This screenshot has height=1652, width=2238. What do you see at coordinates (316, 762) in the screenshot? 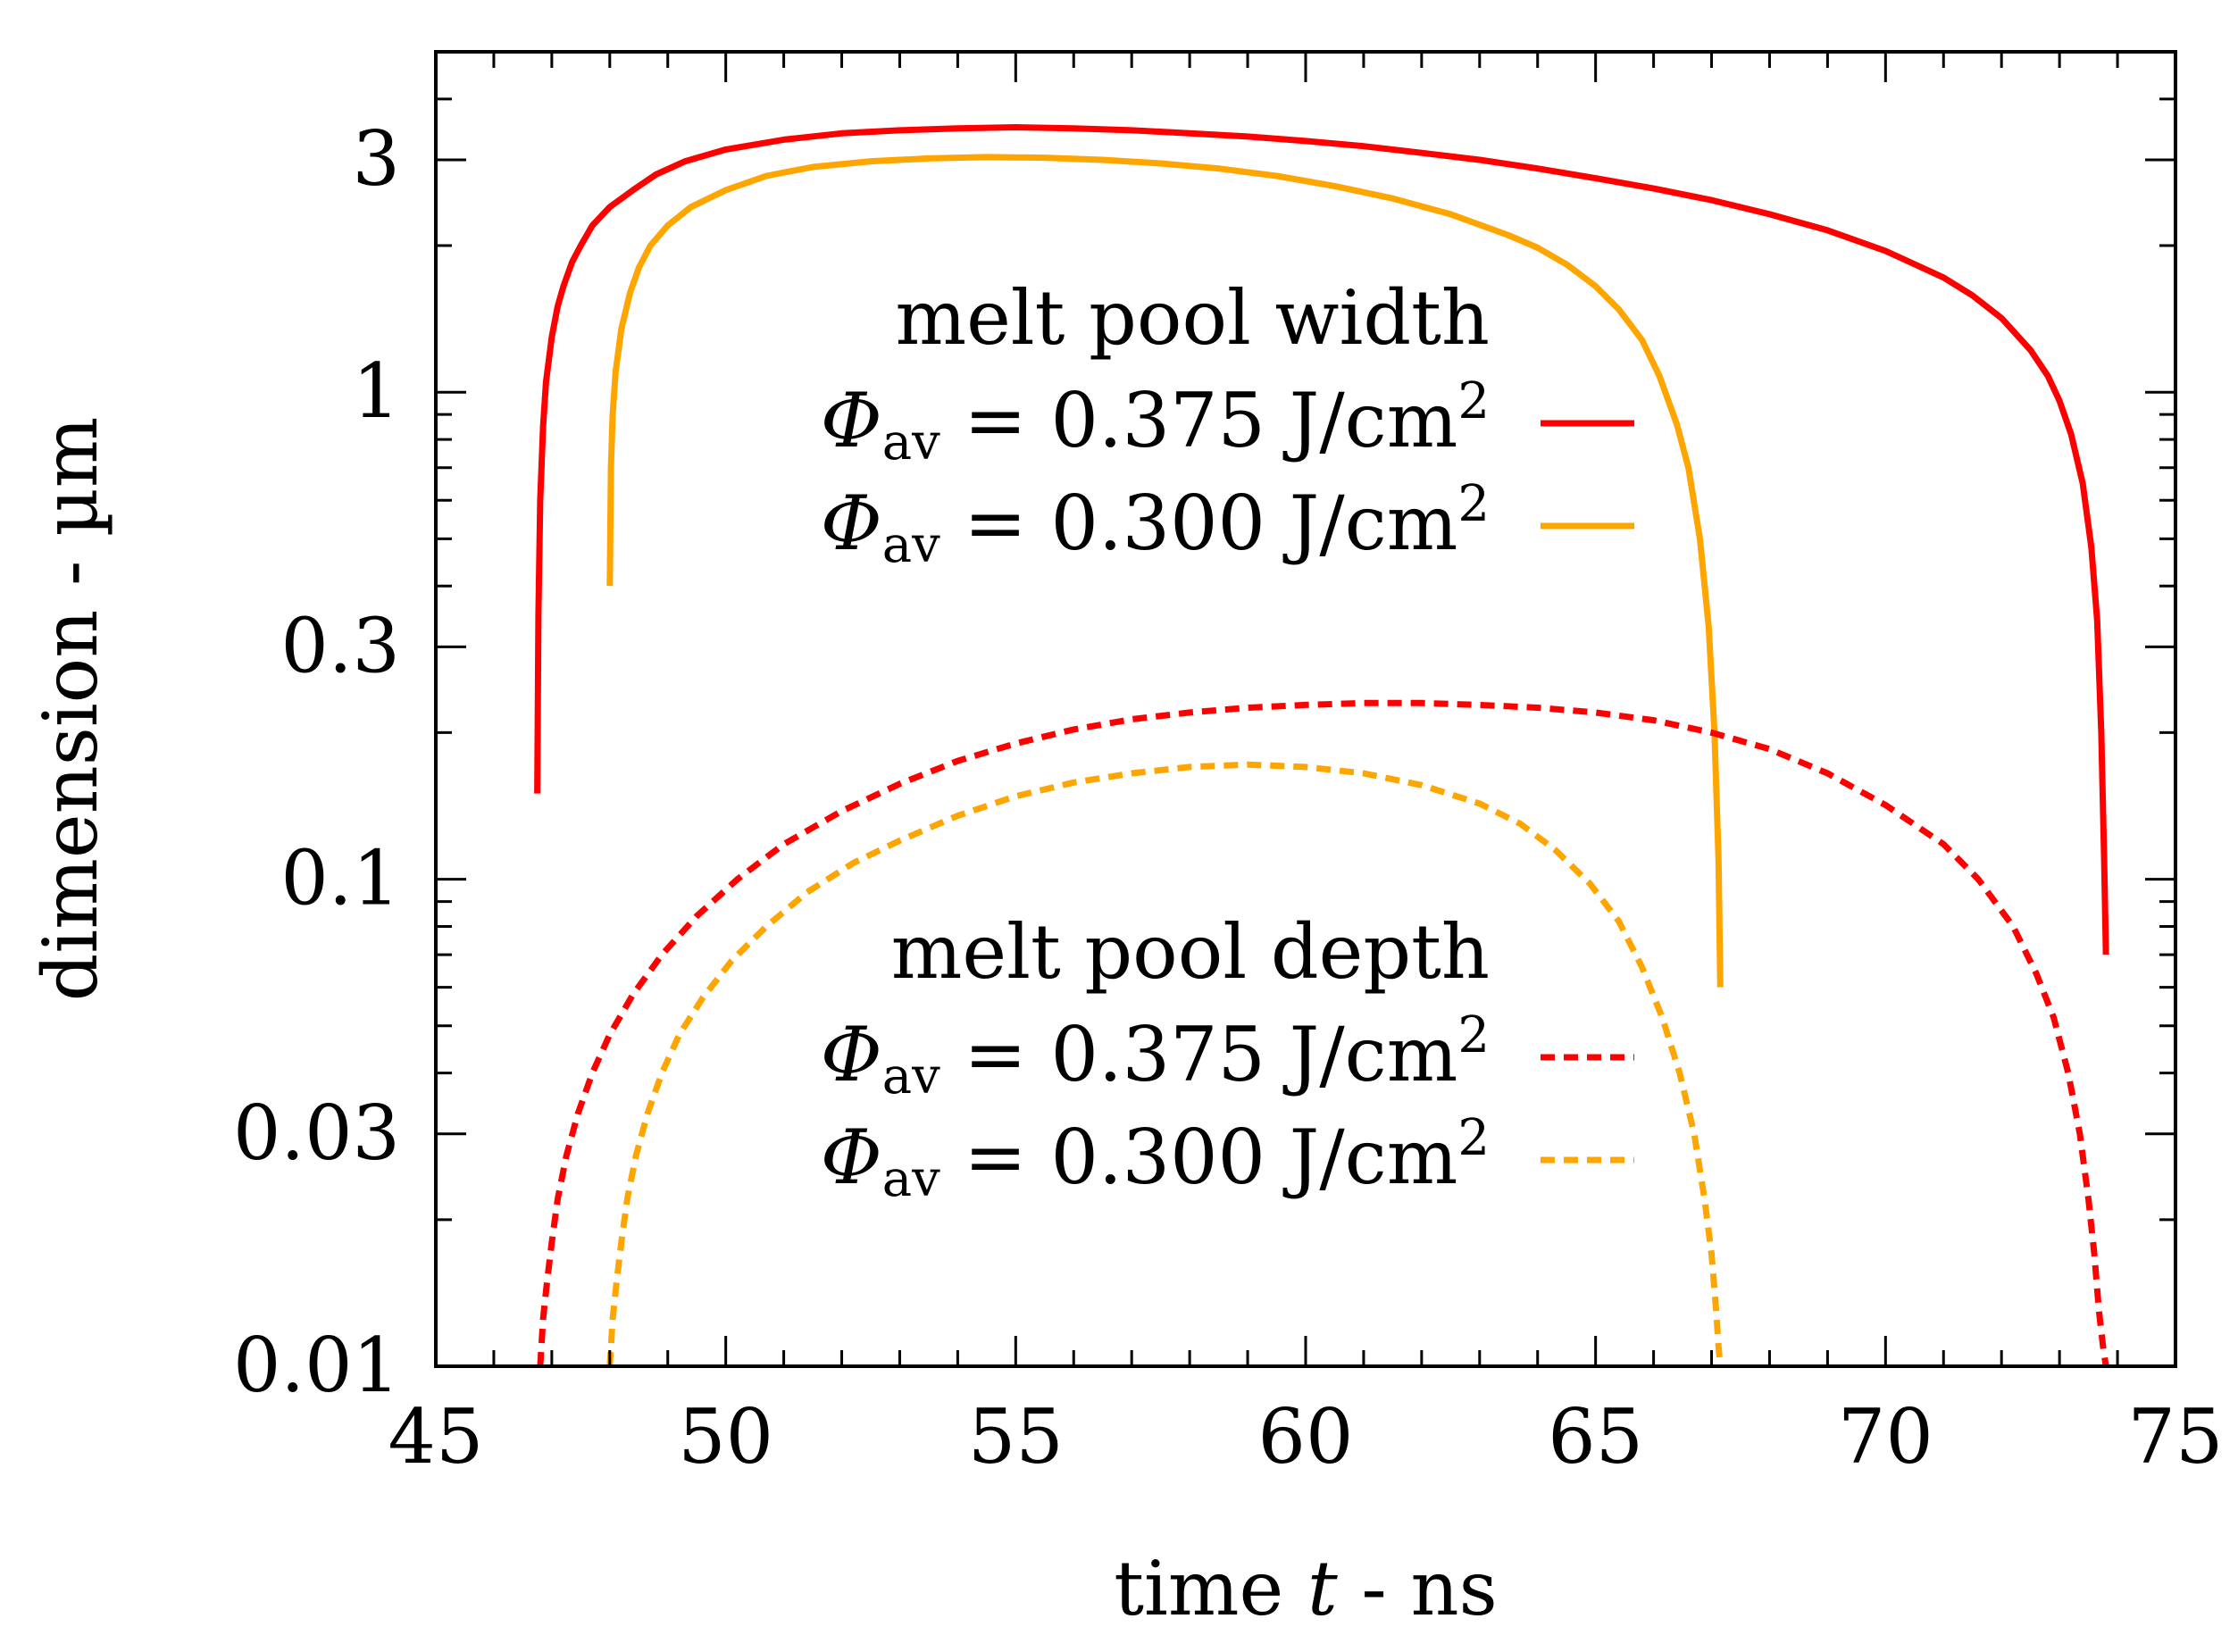
I see `y-tick-labels: 0.01 0.03 0.1 0.3 1 3` at bounding box center [316, 762].